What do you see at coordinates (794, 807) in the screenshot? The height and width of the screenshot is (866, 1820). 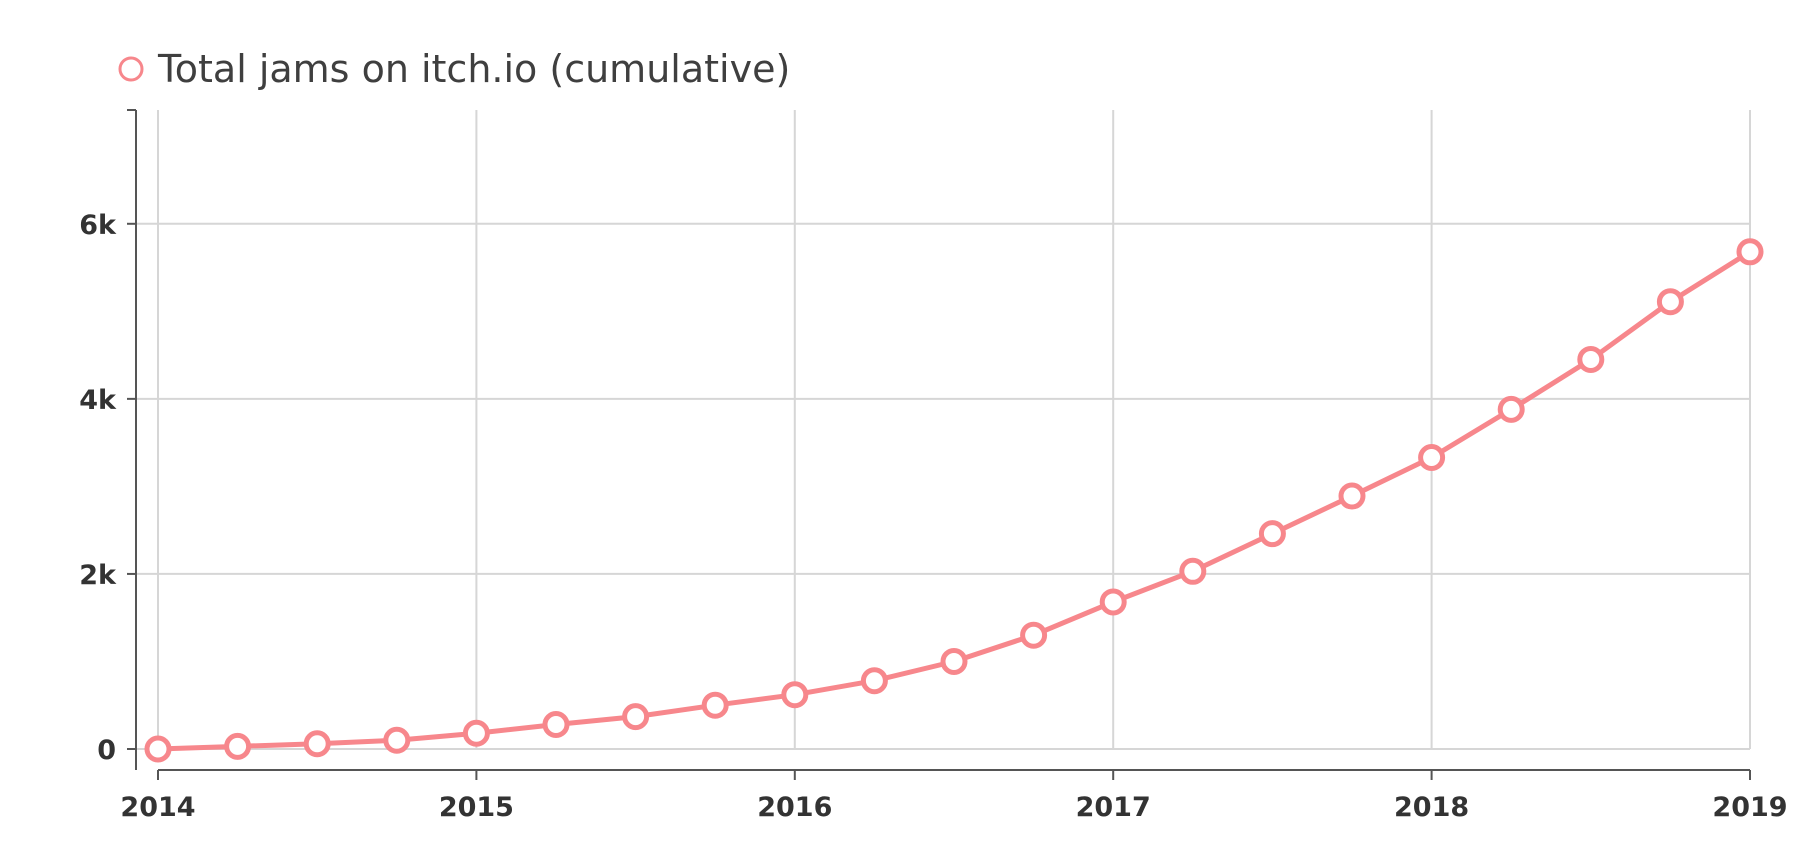 I see `x-tick-label: 2016` at bounding box center [794, 807].